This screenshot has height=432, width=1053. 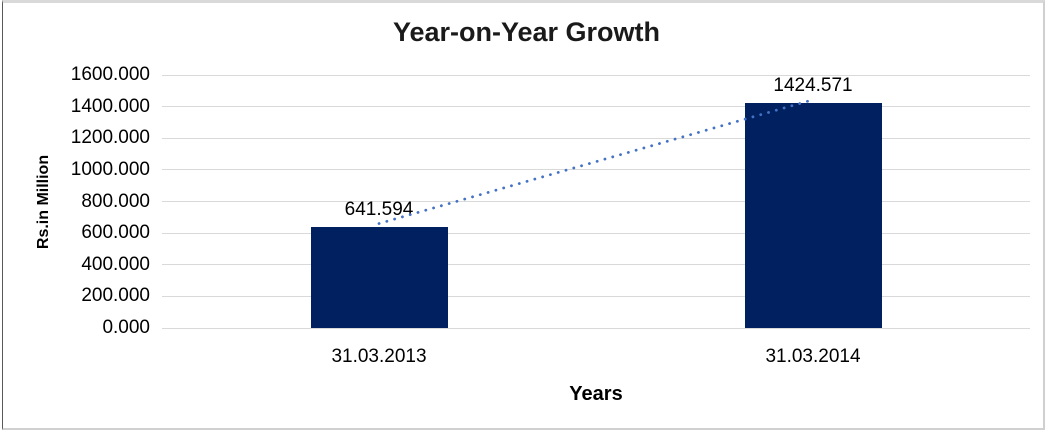 What do you see at coordinates (596, 394) in the screenshot?
I see `x-axis-title: Years` at bounding box center [596, 394].